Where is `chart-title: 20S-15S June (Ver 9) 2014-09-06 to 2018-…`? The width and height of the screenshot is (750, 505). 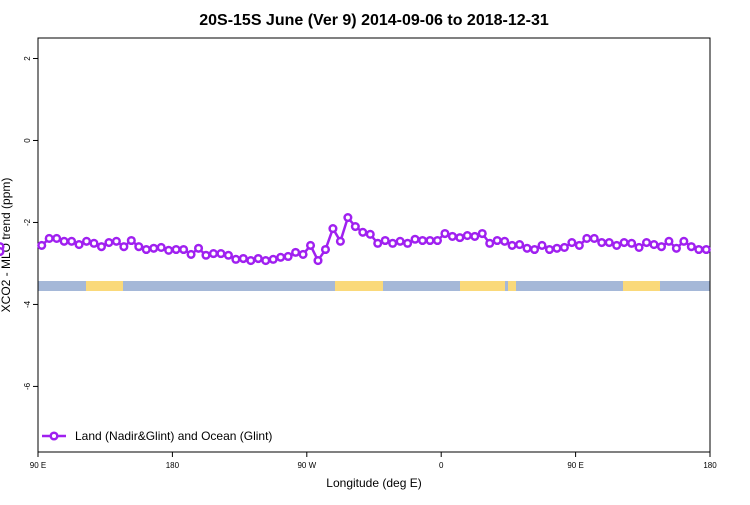
chart-title: 20S-15S June (Ver 9) 2014-09-06 to 2018-… is located at coordinates (374, 20).